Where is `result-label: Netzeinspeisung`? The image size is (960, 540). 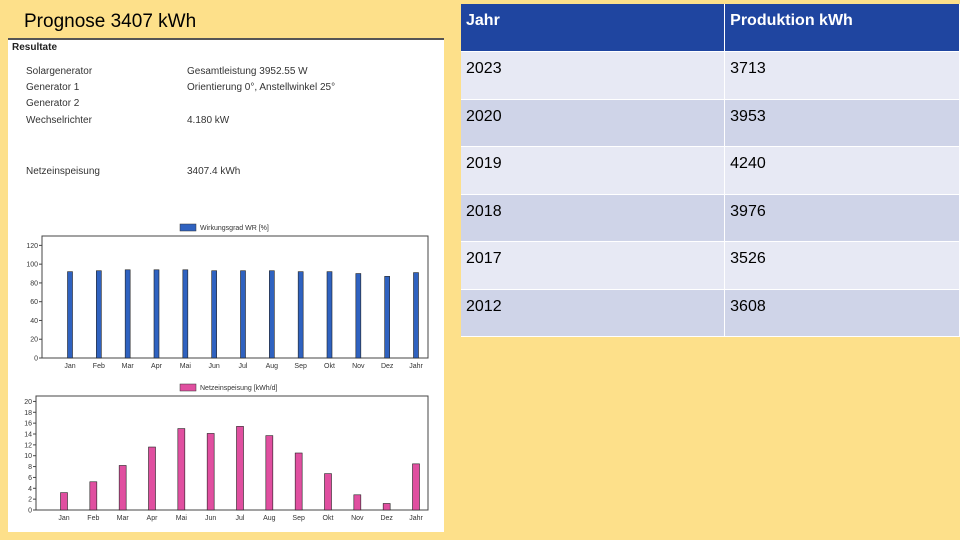
result-label: Netzeinspeisung is located at coordinates (63, 171).